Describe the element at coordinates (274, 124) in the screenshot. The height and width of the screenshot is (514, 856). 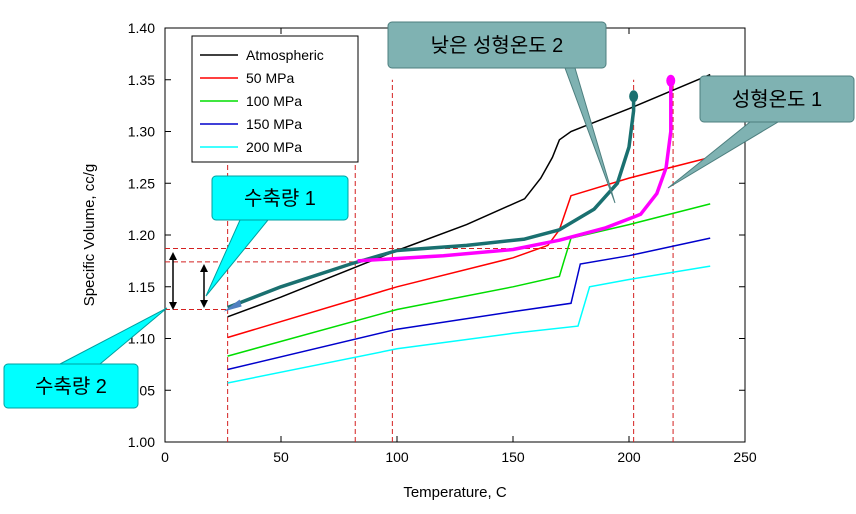
I see `legend-label: 150 MPa` at that location.